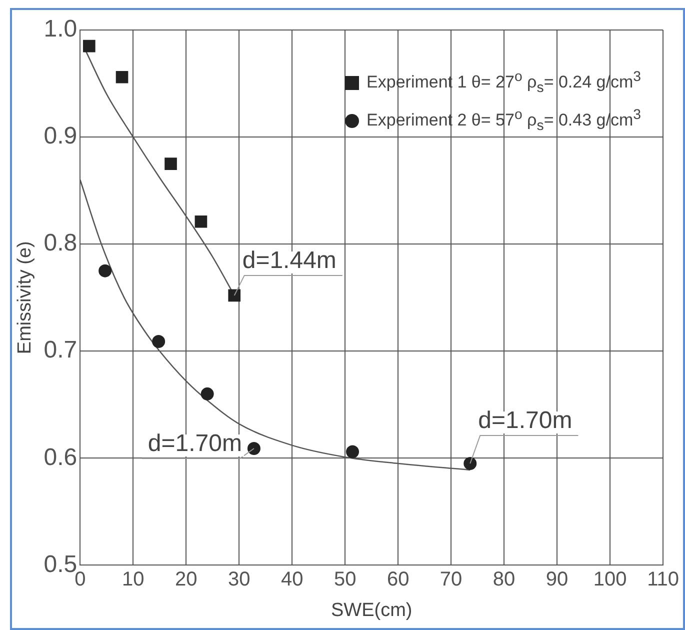 This screenshot has width=685, height=630. What do you see at coordinates (451, 579) in the screenshot?
I see `x-tick-label: 70` at bounding box center [451, 579].